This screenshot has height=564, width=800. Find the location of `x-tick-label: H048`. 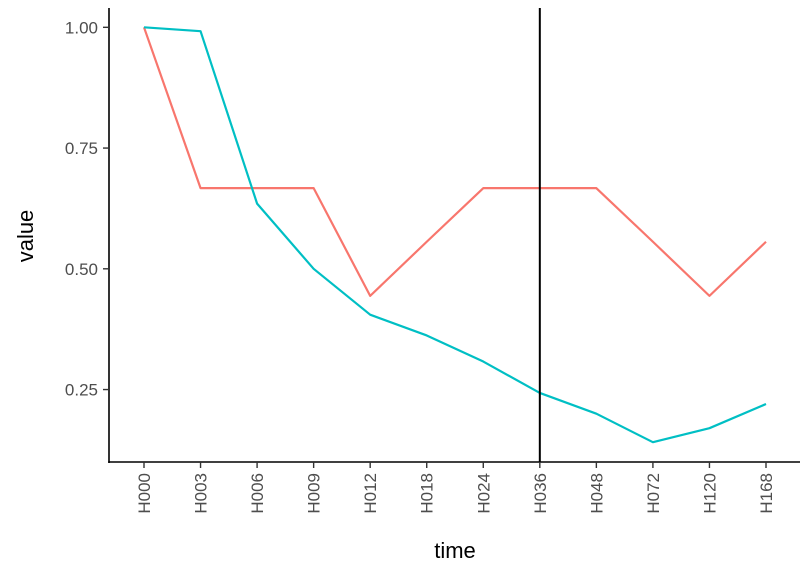

x-tick-label: H048 is located at coordinates (596, 493).